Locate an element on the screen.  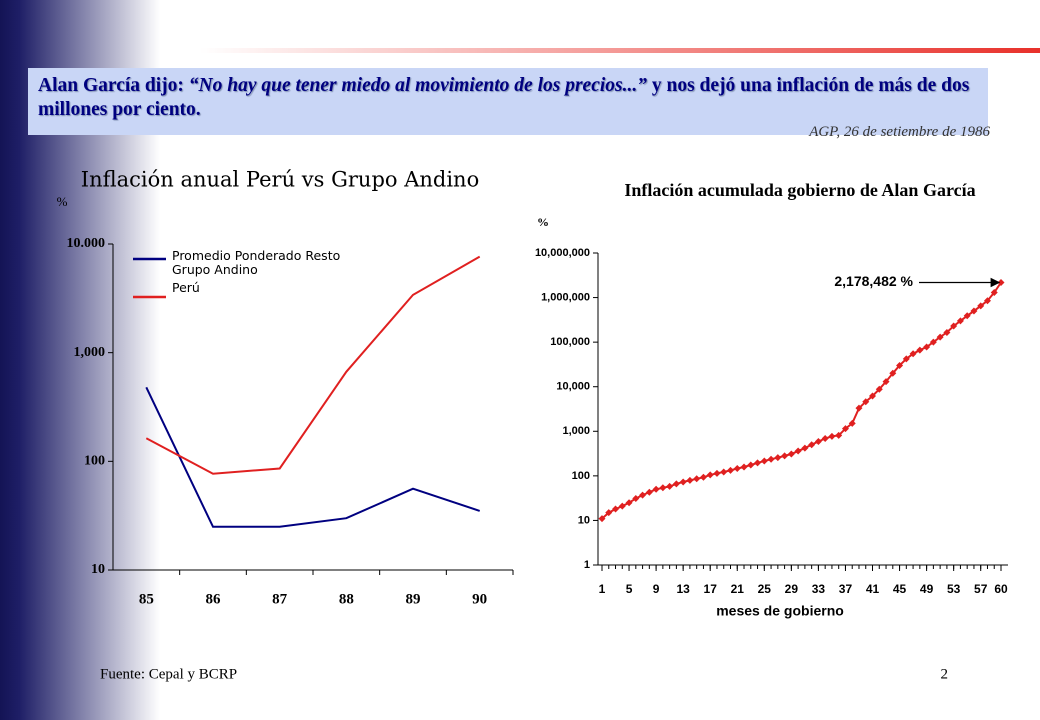
y-tick-label: 10.000 is located at coordinates (86, 243).